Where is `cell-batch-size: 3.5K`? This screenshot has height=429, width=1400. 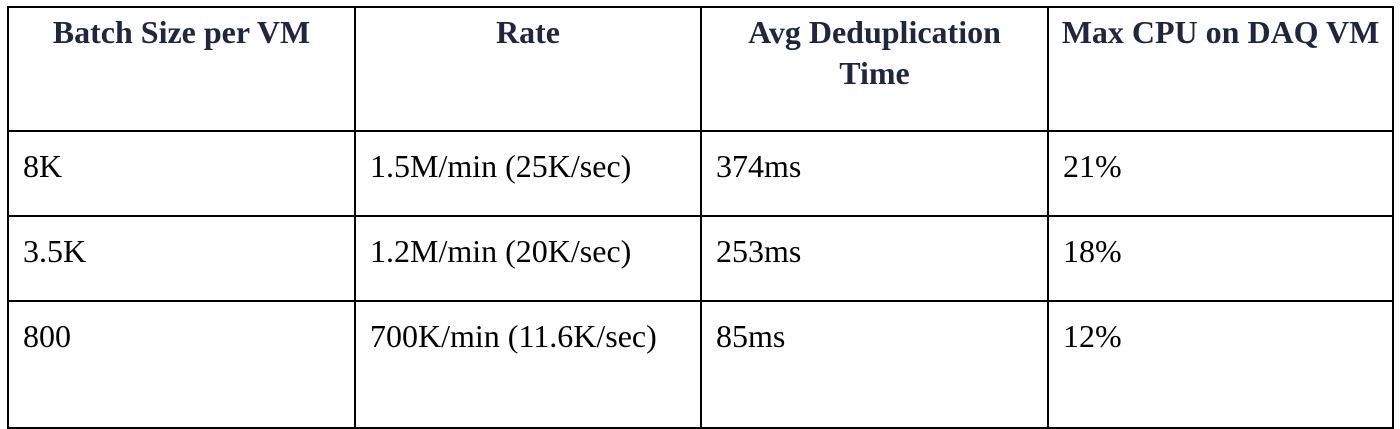
cell-batch-size: 3.5K is located at coordinates (181, 258).